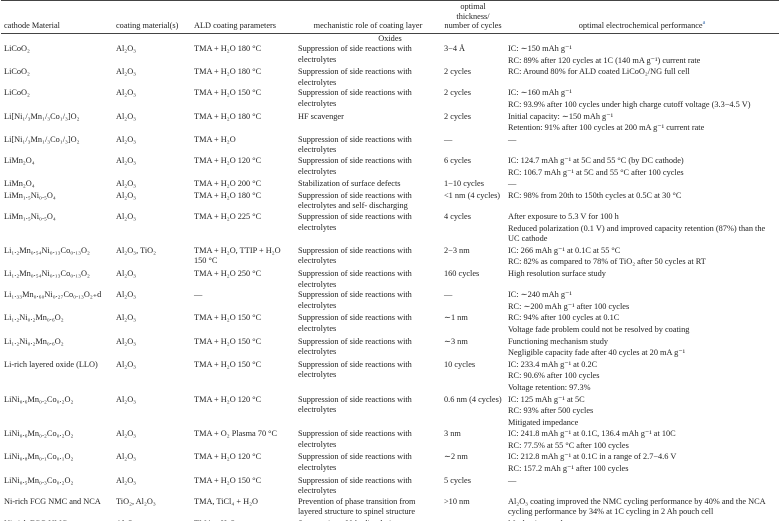  Describe the element at coordinates (563, 216) in the screenshot. I see `performance-line: After exposure to 5.3 V for 100 h` at that location.